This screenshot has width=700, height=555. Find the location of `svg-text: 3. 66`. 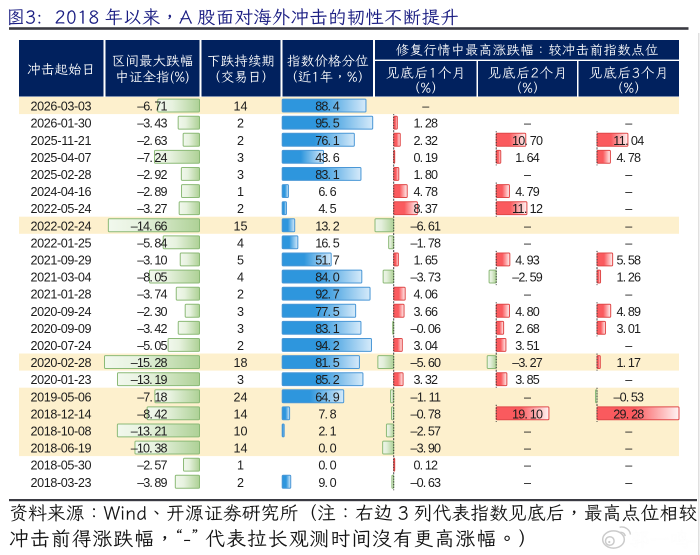

svg-text: 3. 66 is located at coordinates (426, 312).